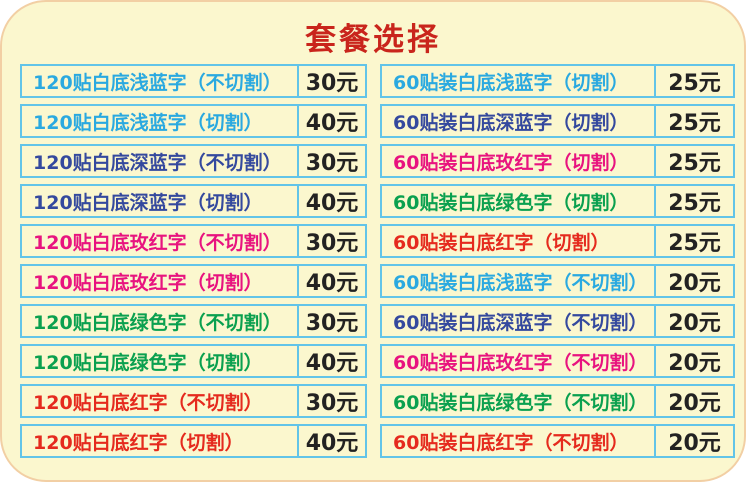 This screenshot has height=486, width=750. I want to click on package-row: 60贴装白底深蓝字（不切割） 20元, so click(557, 321).